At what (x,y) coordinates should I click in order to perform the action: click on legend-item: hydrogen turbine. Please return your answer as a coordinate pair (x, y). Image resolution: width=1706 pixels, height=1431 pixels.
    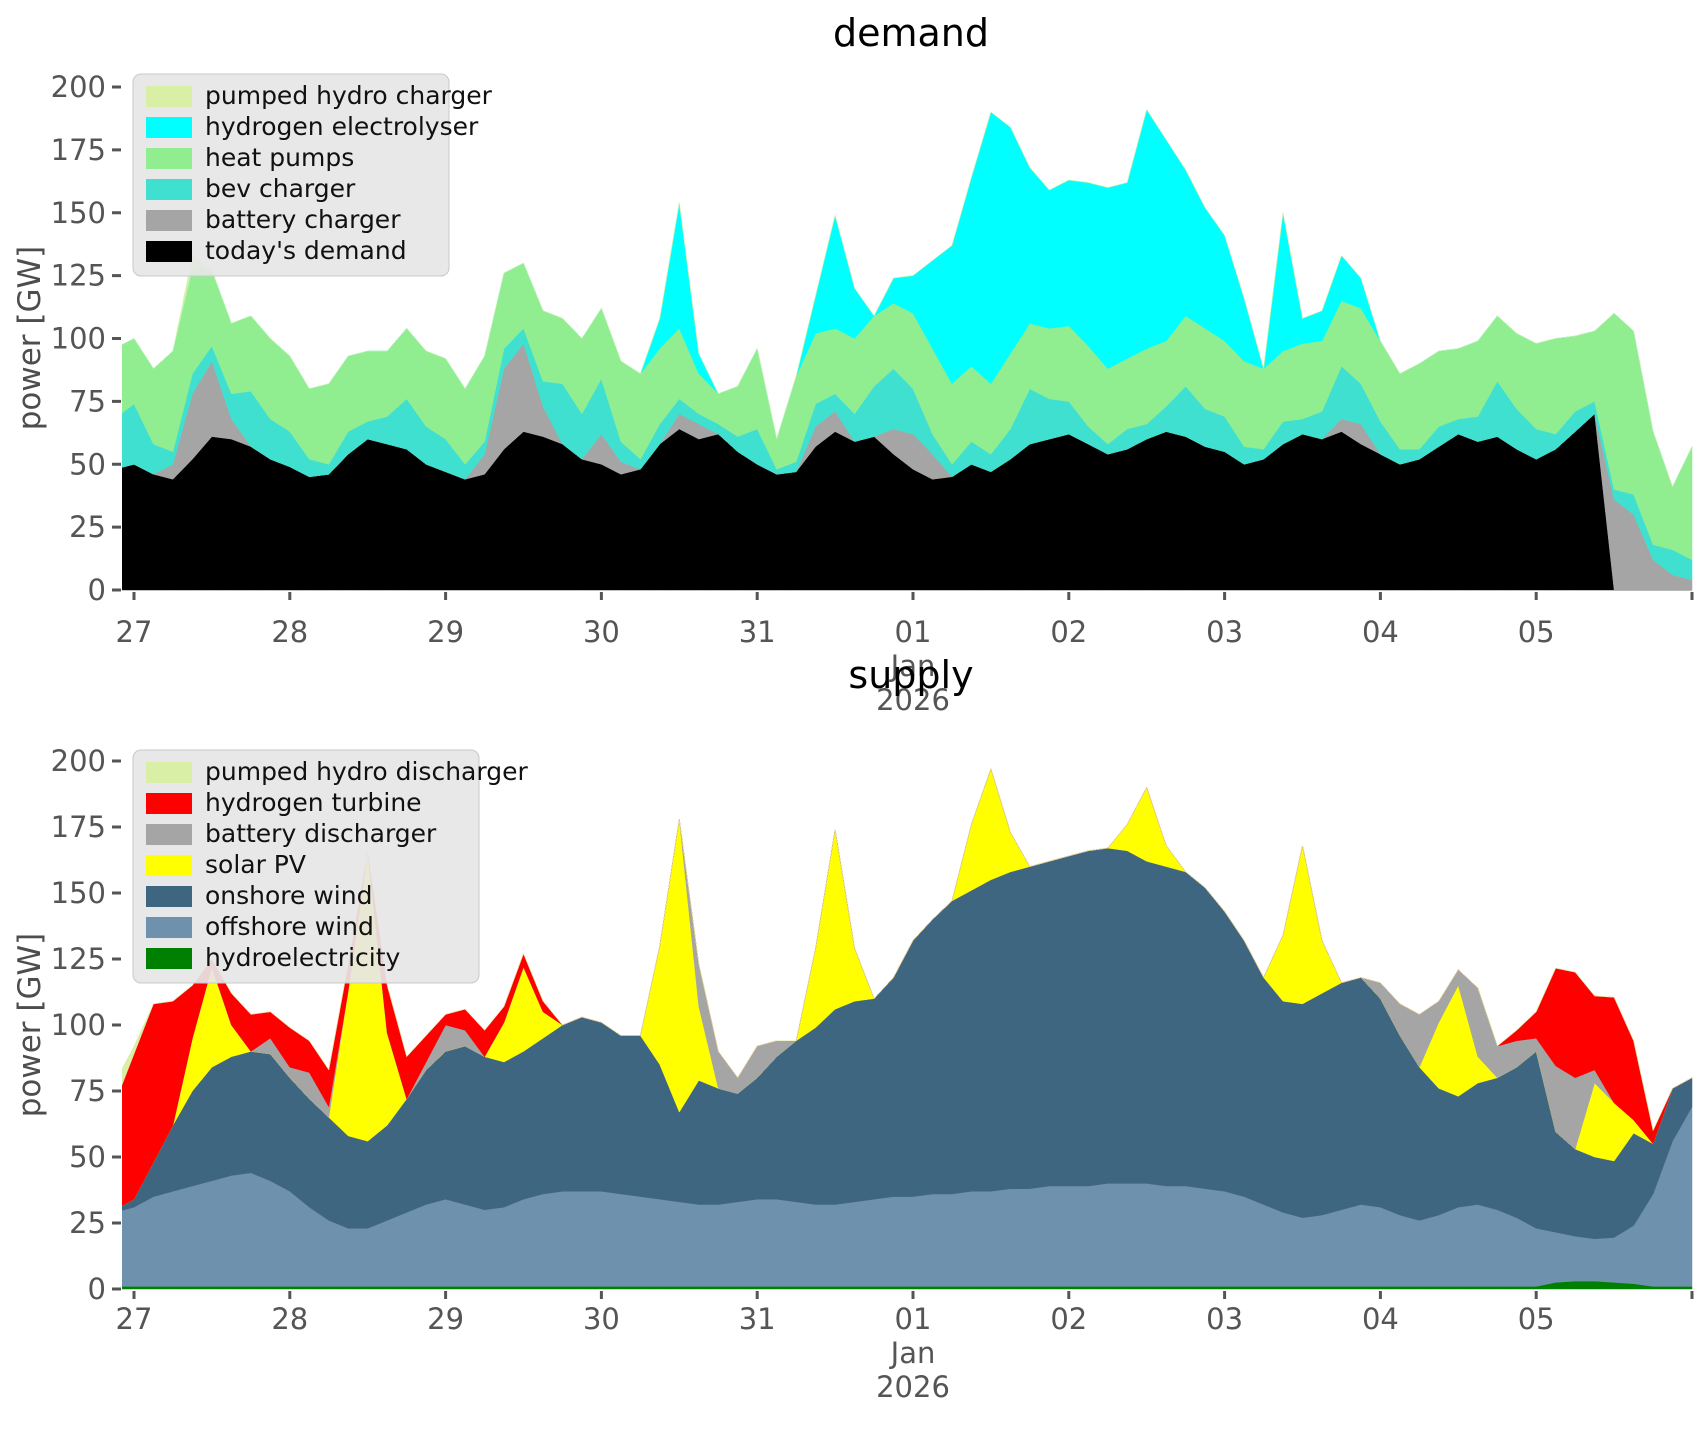
    Looking at the image, I should click on (284, 802).